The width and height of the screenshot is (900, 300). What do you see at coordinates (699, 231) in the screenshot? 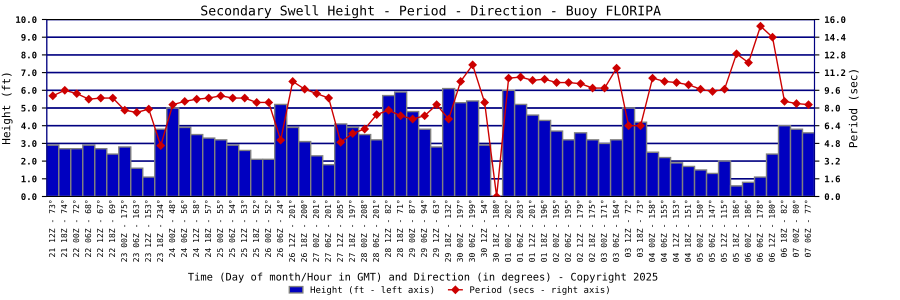
I see `x-tick-label: 05 00Z - 150°` at bounding box center [699, 231].